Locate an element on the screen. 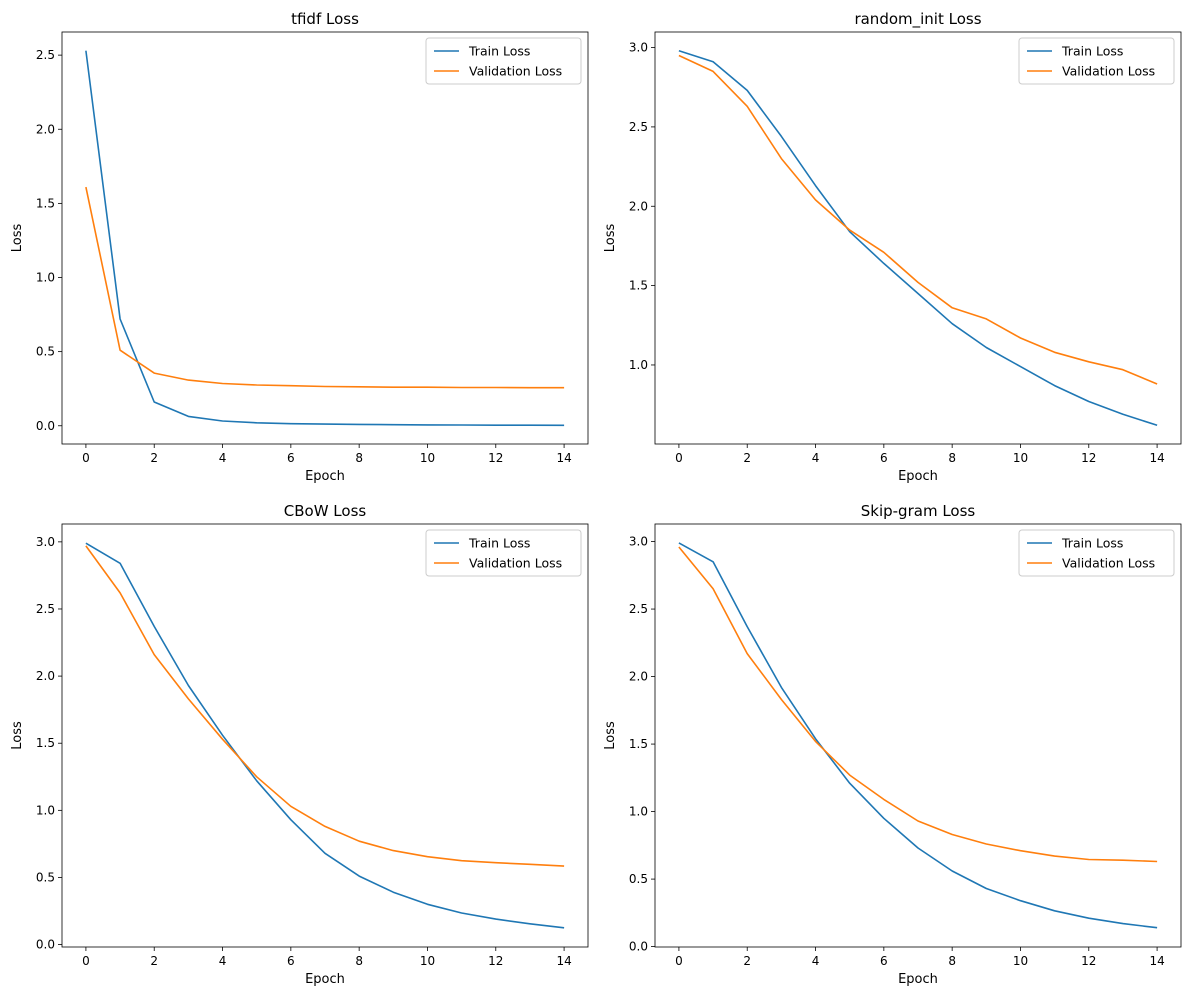 This screenshot has width=1189, height=990. chart-title: CBoW Loss is located at coordinates (325, 511).